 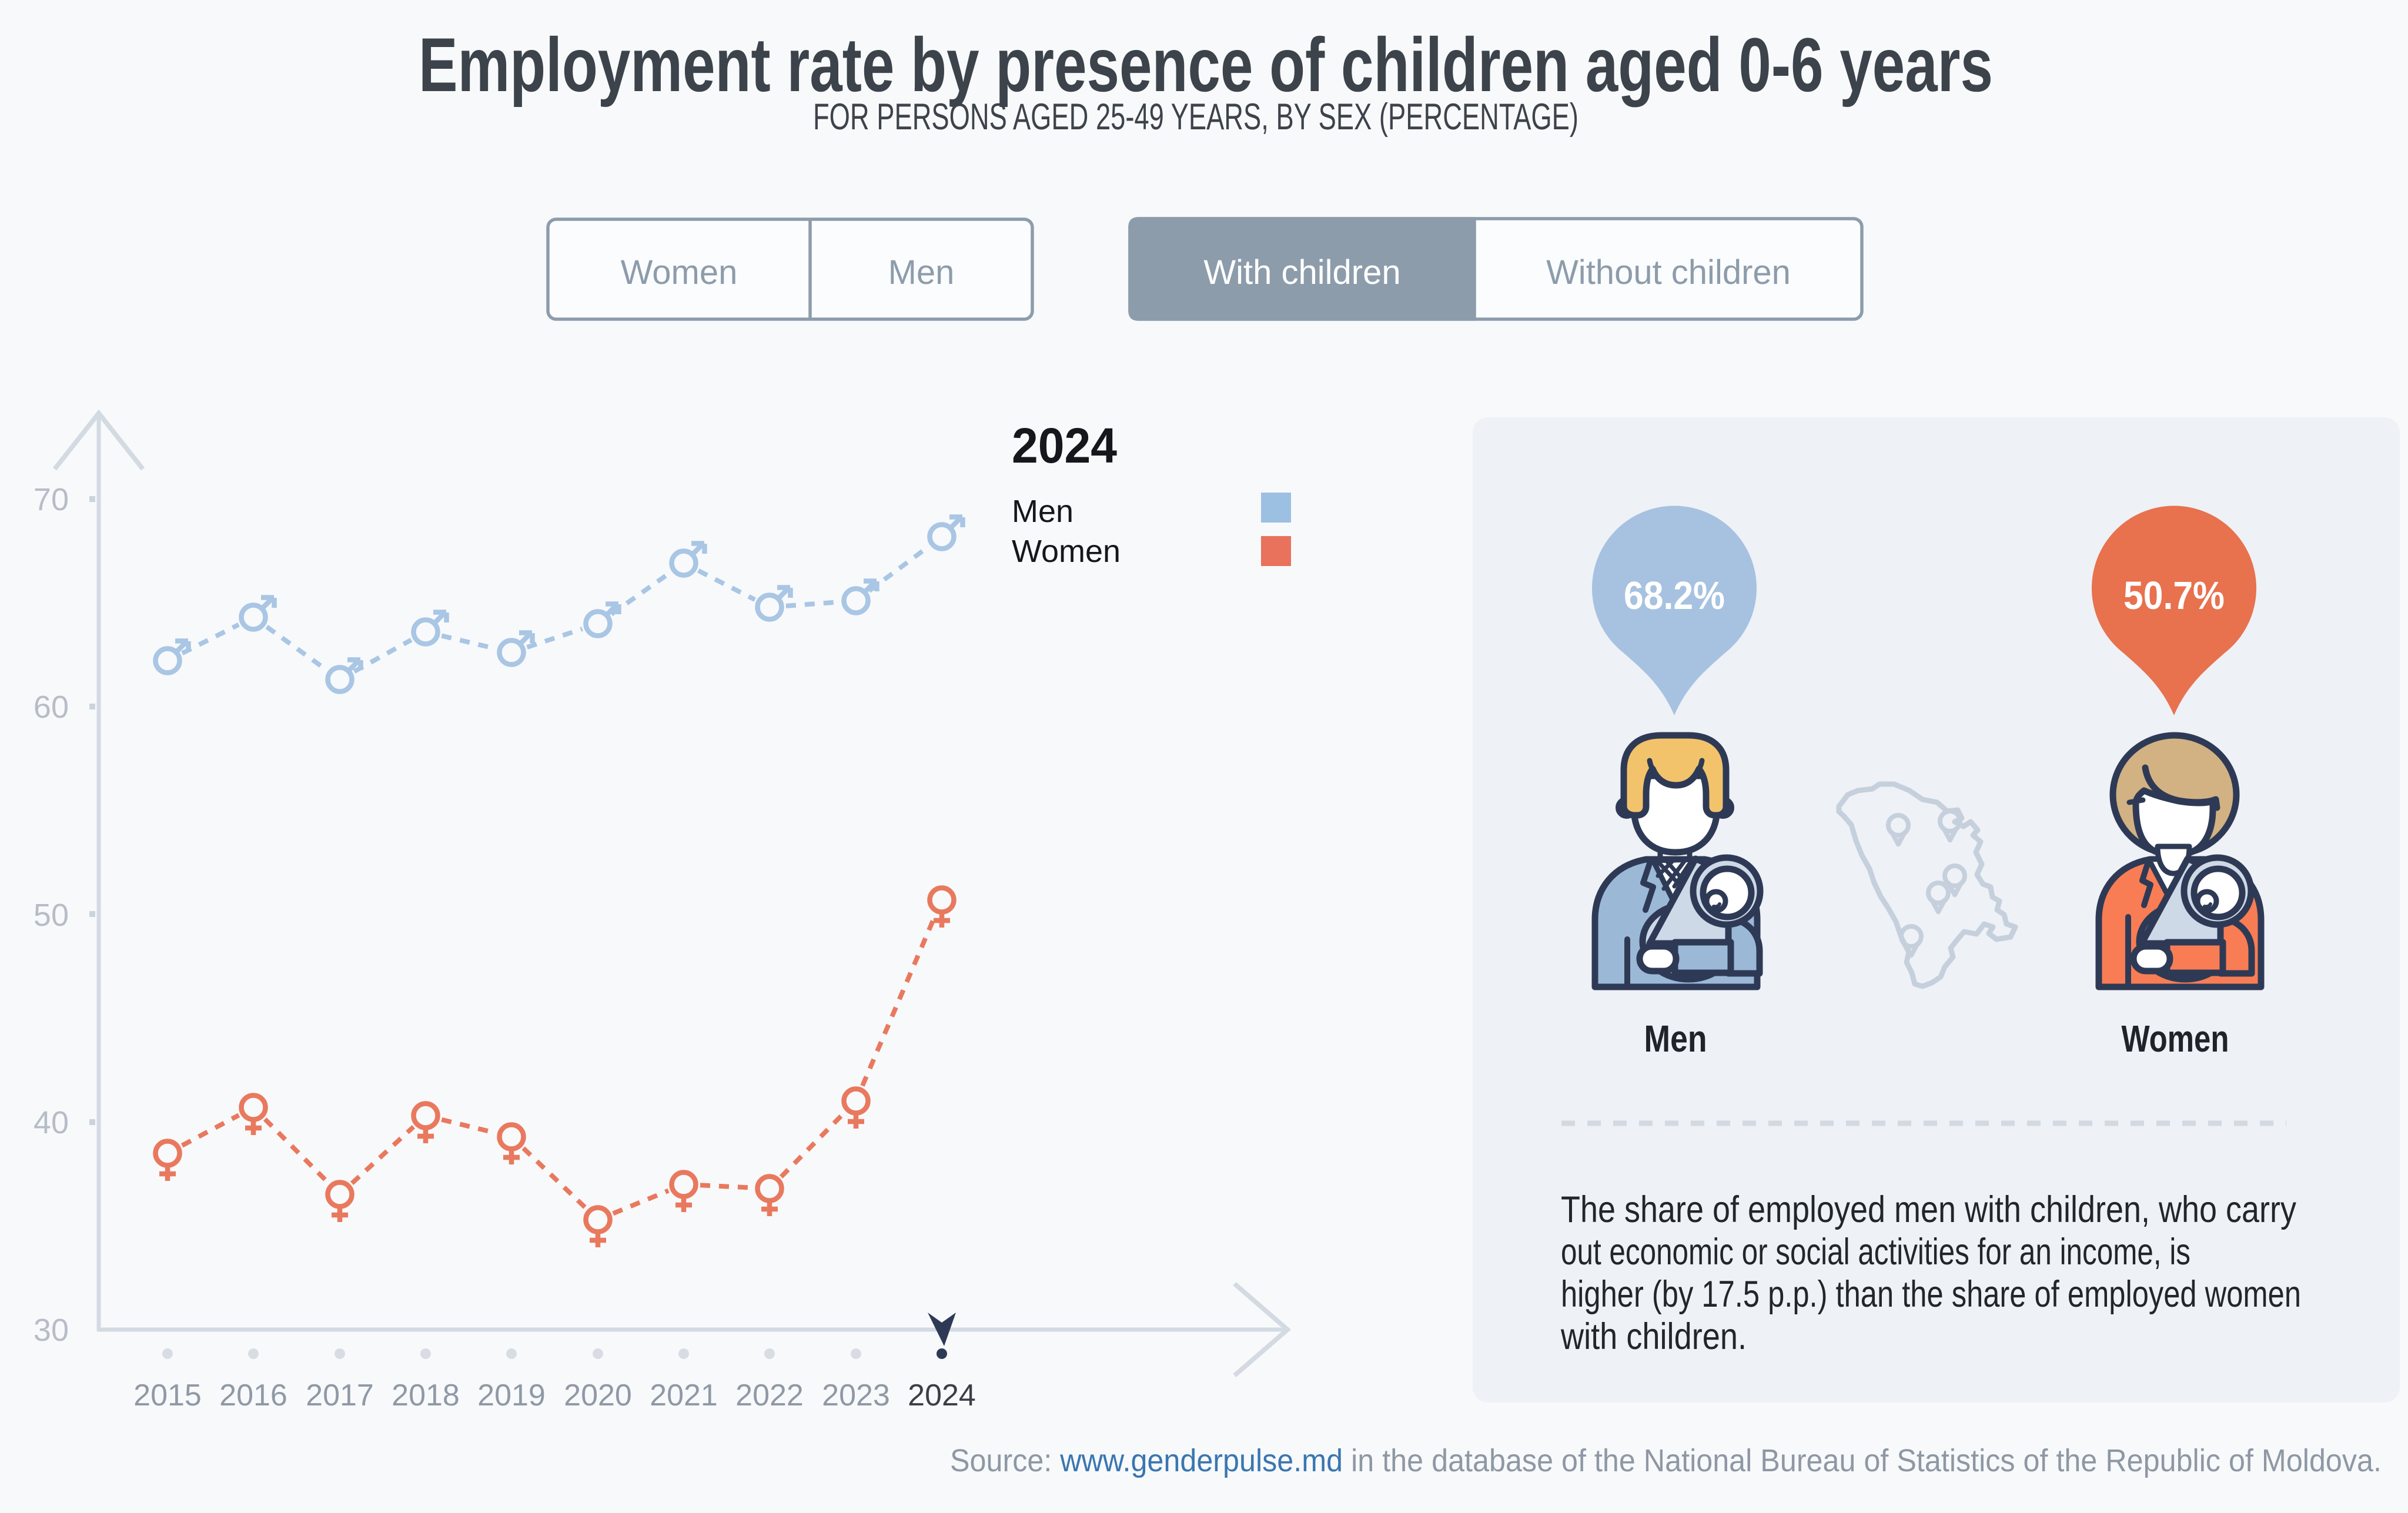 What do you see at coordinates (426, 1395) in the screenshot?
I see `svg-text: 2018` at bounding box center [426, 1395].